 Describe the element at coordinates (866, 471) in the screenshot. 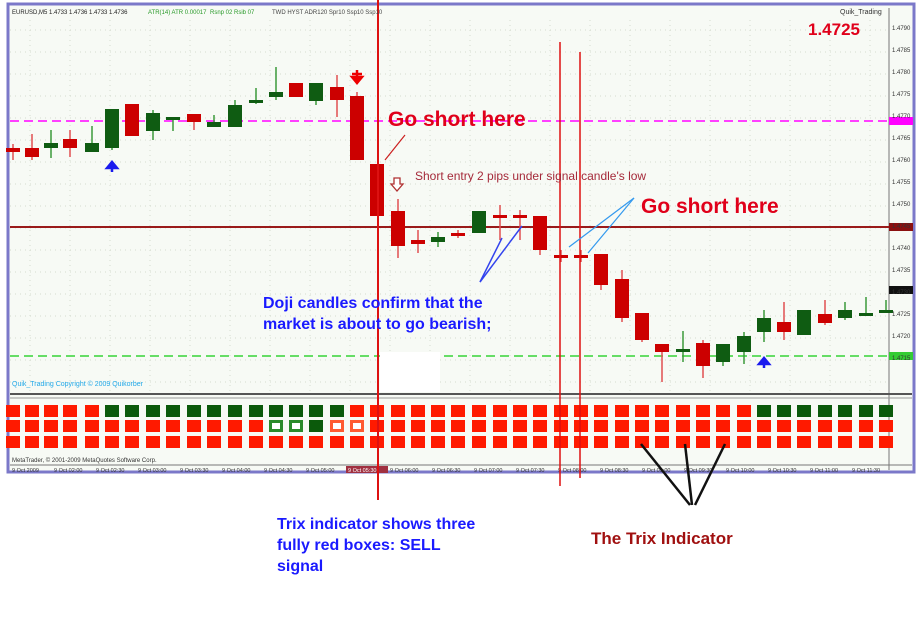

I see `time-tick-label: 9 Oct 11:30` at that location.